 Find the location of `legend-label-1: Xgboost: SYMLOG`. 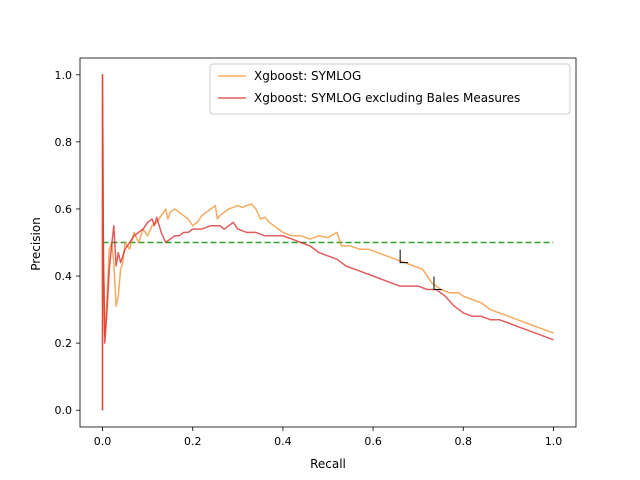

legend-label-1: Xgboost: SYMLOG is located at coordinates (307, 76).